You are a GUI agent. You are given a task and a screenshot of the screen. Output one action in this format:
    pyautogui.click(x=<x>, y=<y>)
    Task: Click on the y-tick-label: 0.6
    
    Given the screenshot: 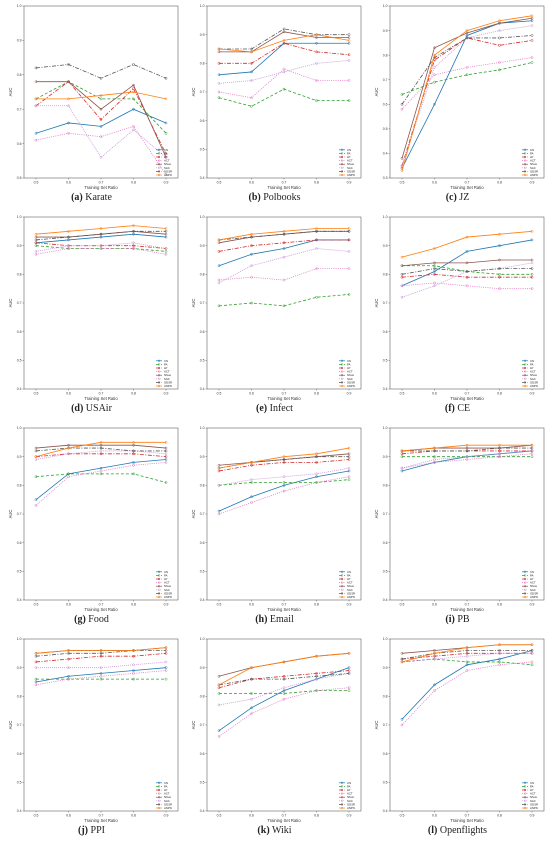 What is the action you would take?
    pyautogui.click(x=385, y=543)
    